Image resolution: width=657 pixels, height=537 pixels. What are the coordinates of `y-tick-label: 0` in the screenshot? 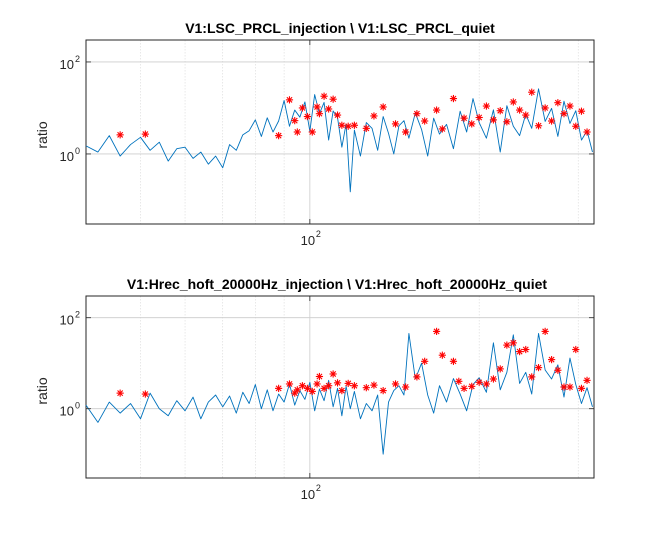 It's located at (77, 406).